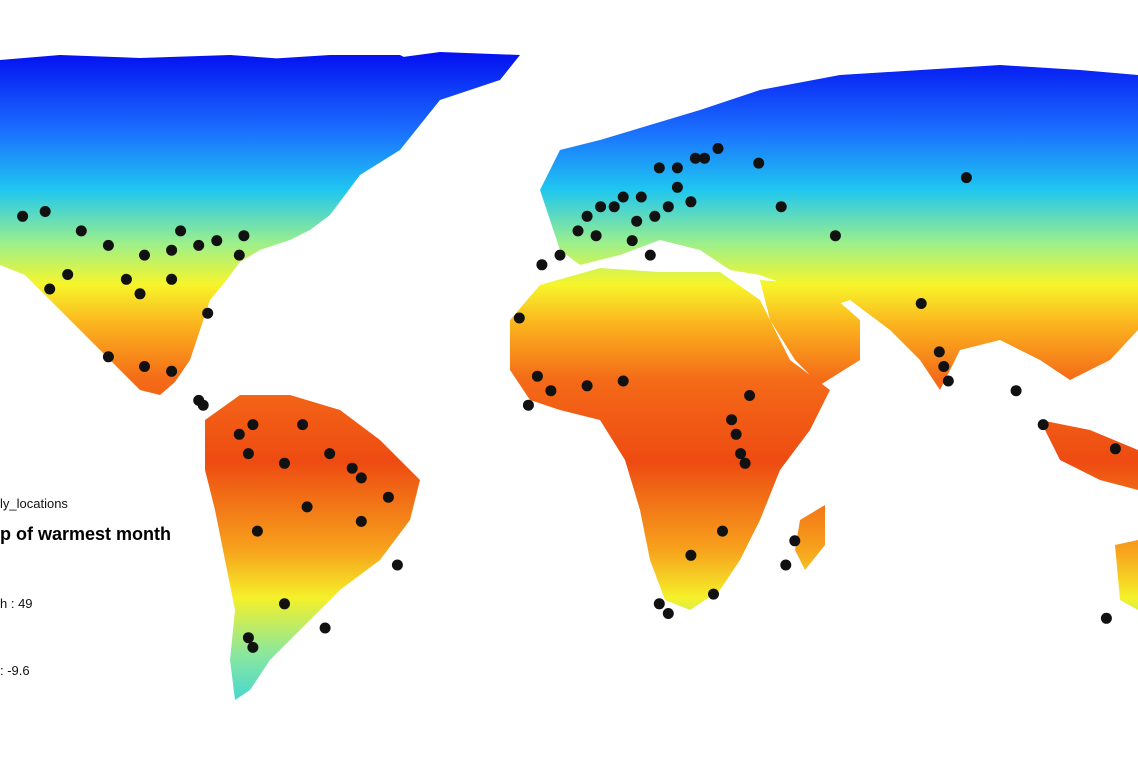 This screenshot has height=758, width=1138. What do you see at coordinates (86, 534) in the screenshot?
I see `legend-title: p of warmest month` at bounding box center [86, 534].